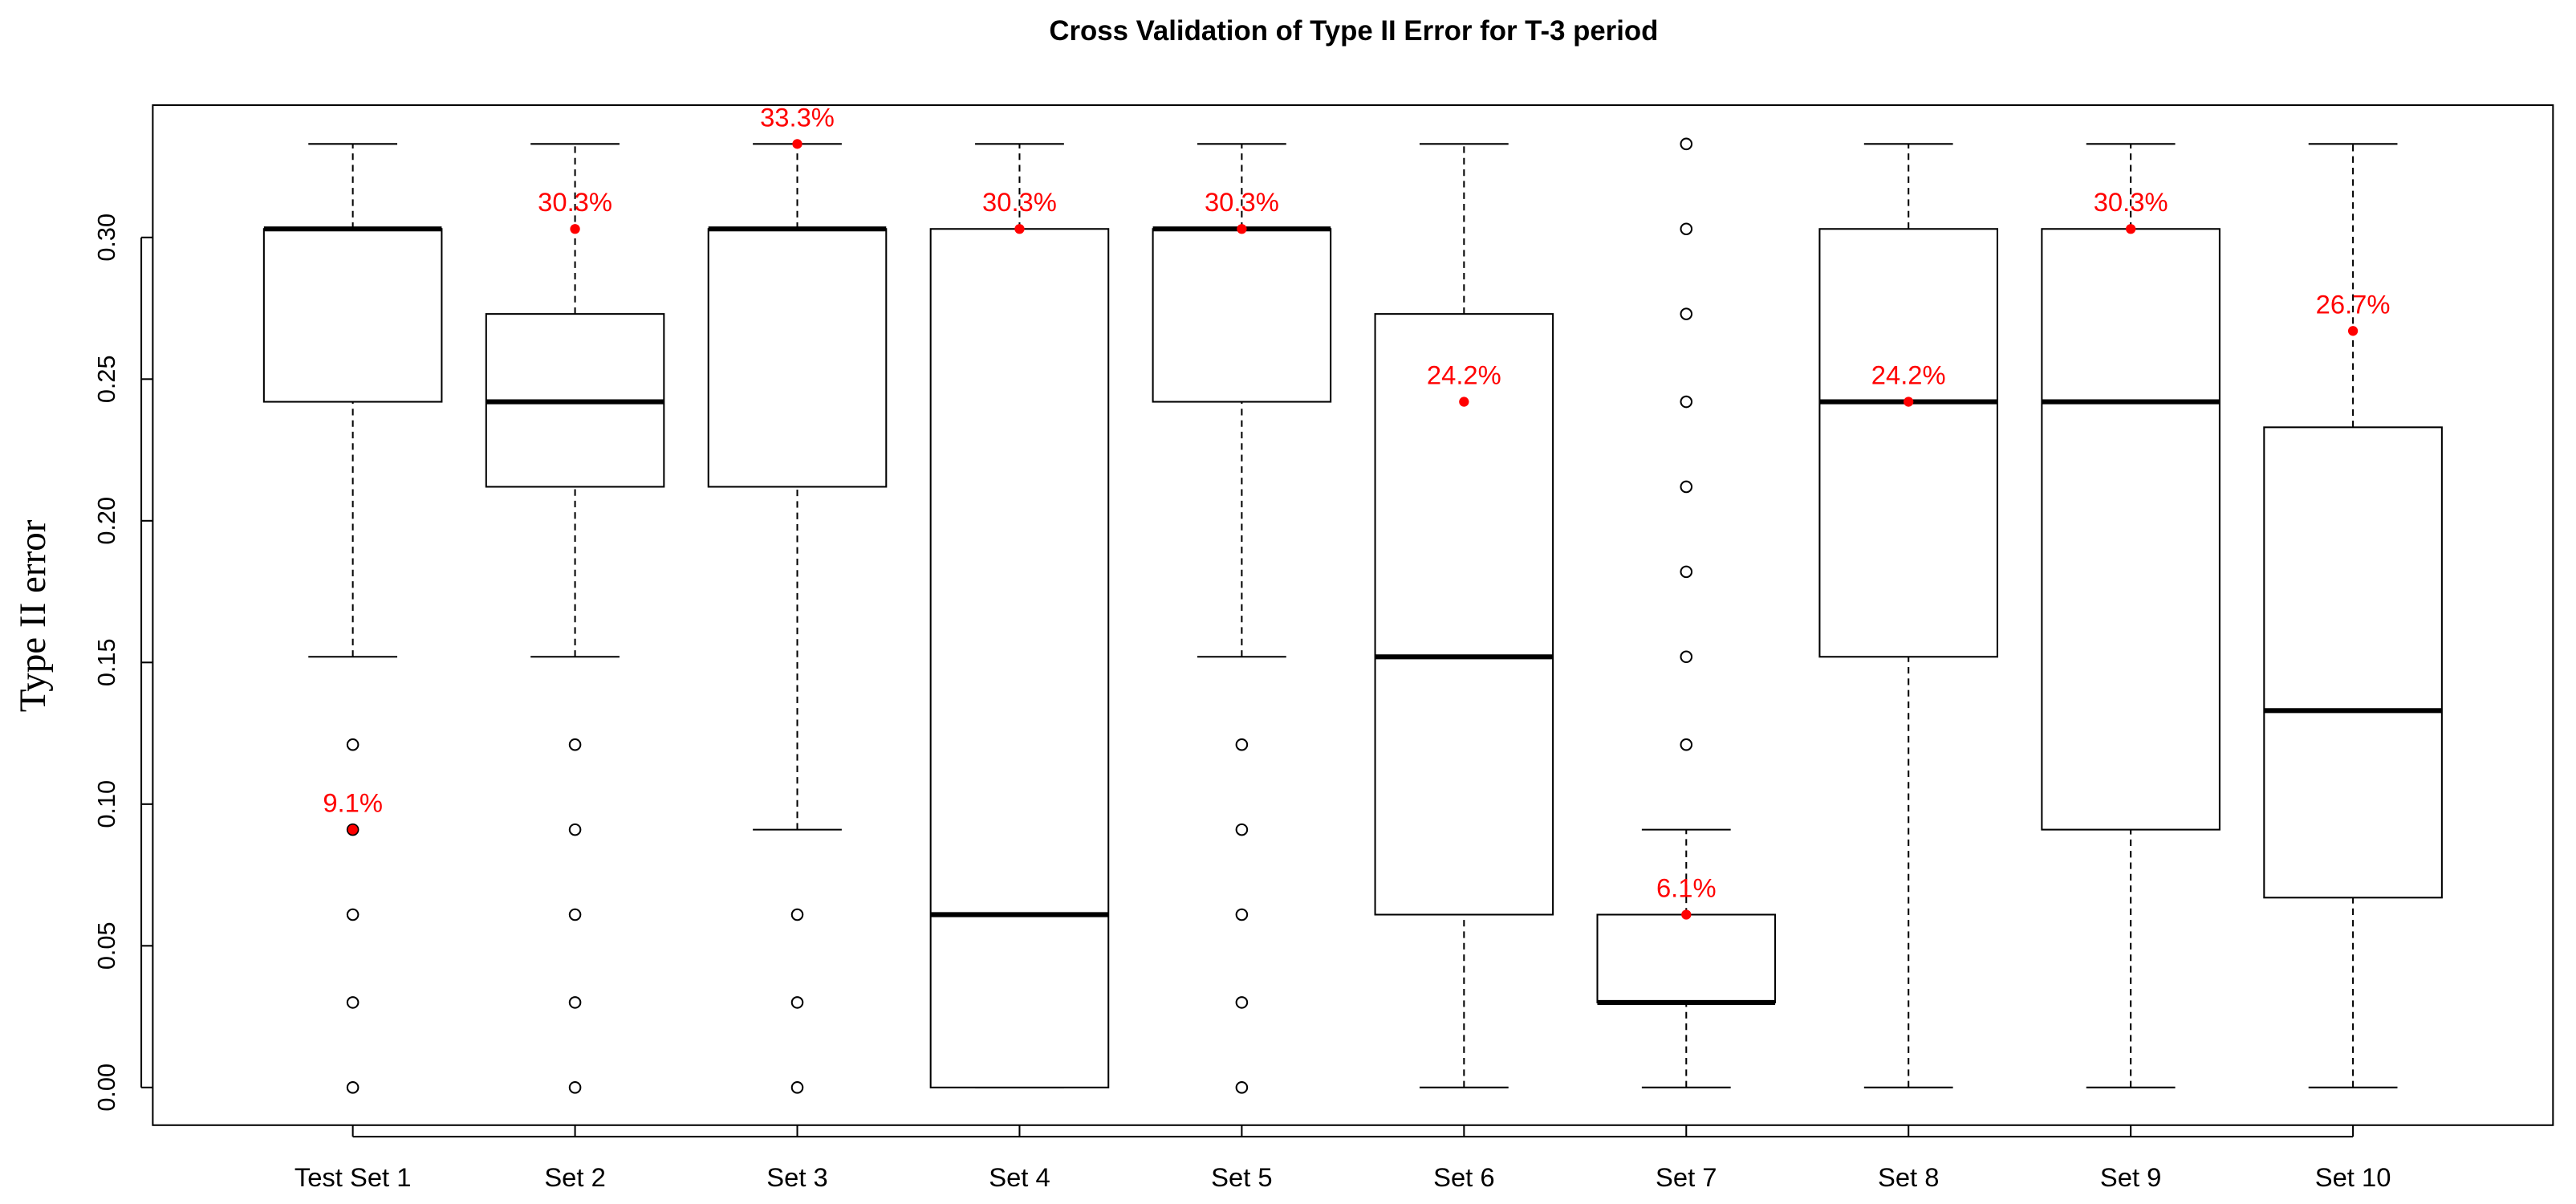  I want to click on y-axis-label: Type II error, so click(33, 615).